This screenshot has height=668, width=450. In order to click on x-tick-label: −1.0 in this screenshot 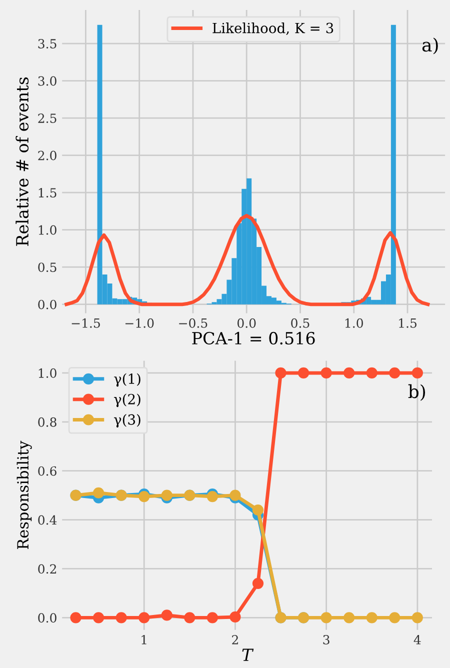, I will do `click(139, 323)`.